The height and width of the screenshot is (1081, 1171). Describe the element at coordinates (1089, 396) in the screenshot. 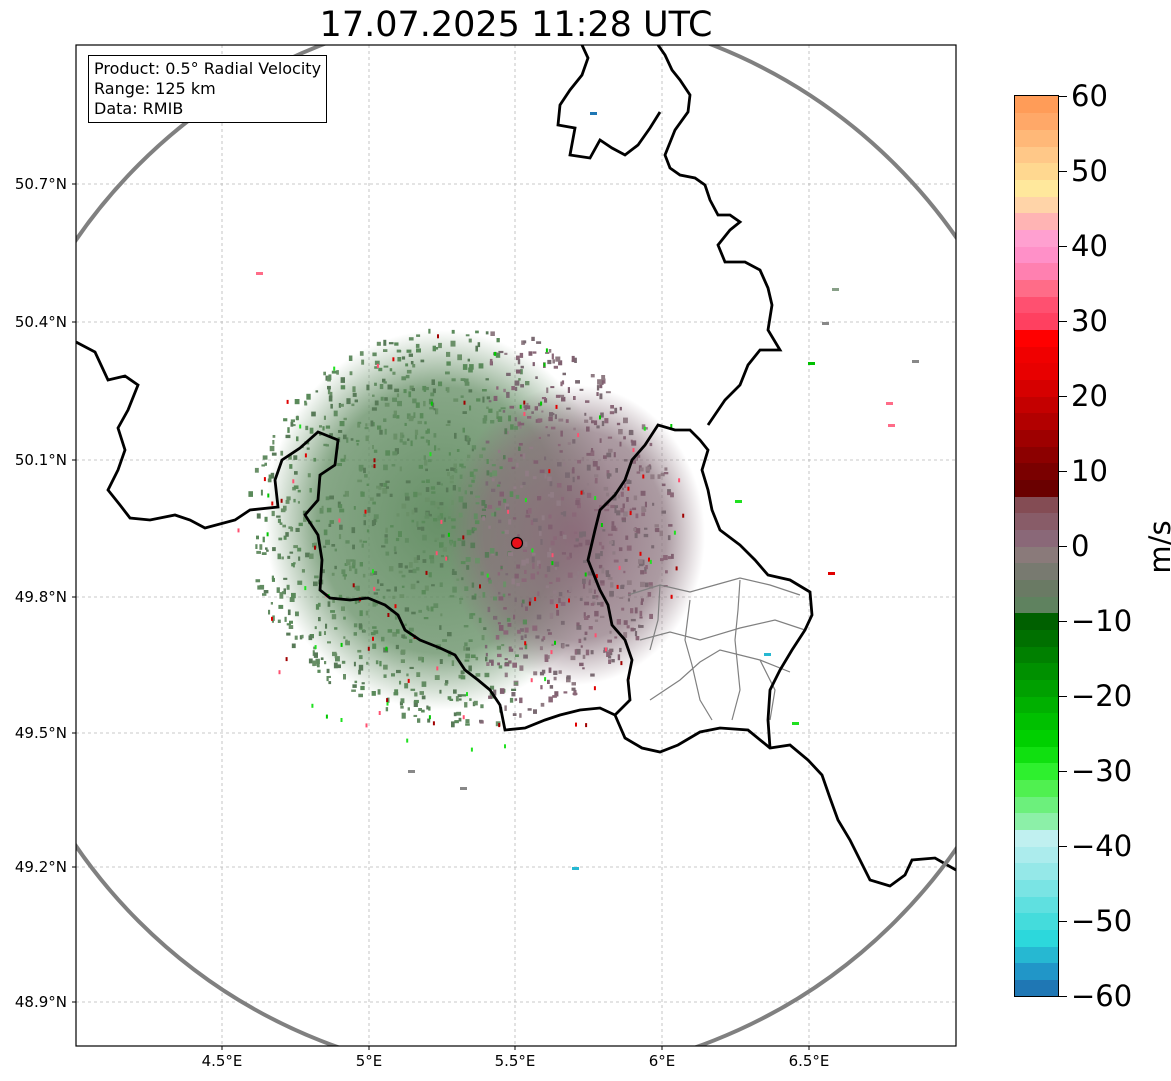

I see `colorbar-tick-label: 20` at that location.